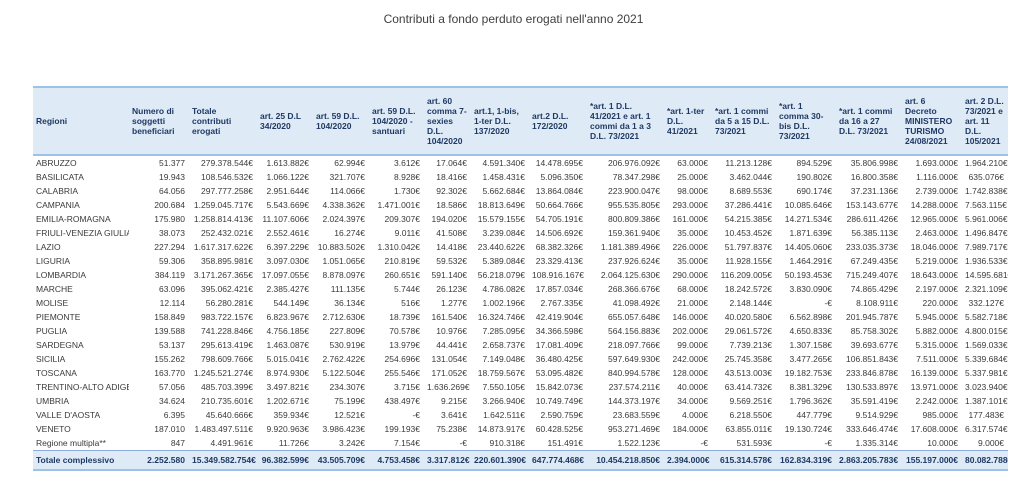 This screenshot has height=484, width=1027. Describe the element at coordinates (227, 387) in the screenshot. I see `value-cell: 485.703.399€` at that location.